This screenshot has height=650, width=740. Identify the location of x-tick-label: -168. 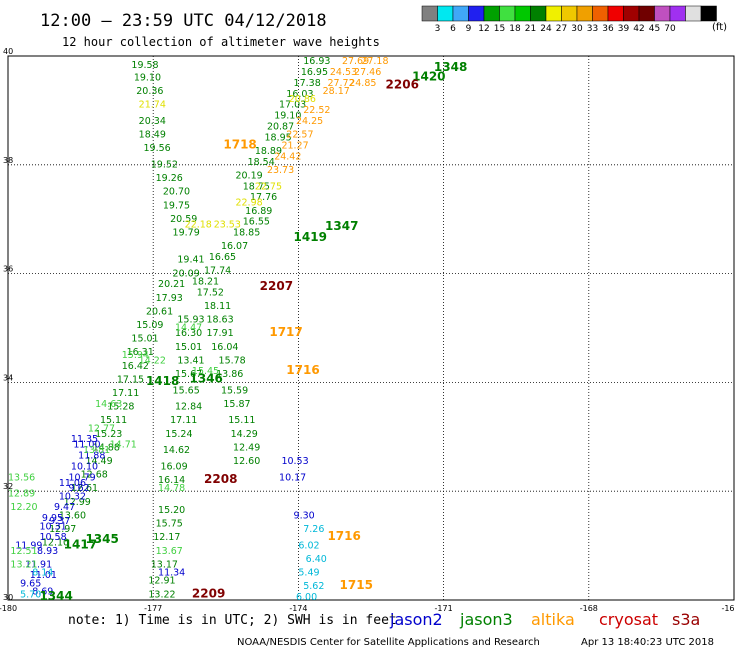
(589, 608).